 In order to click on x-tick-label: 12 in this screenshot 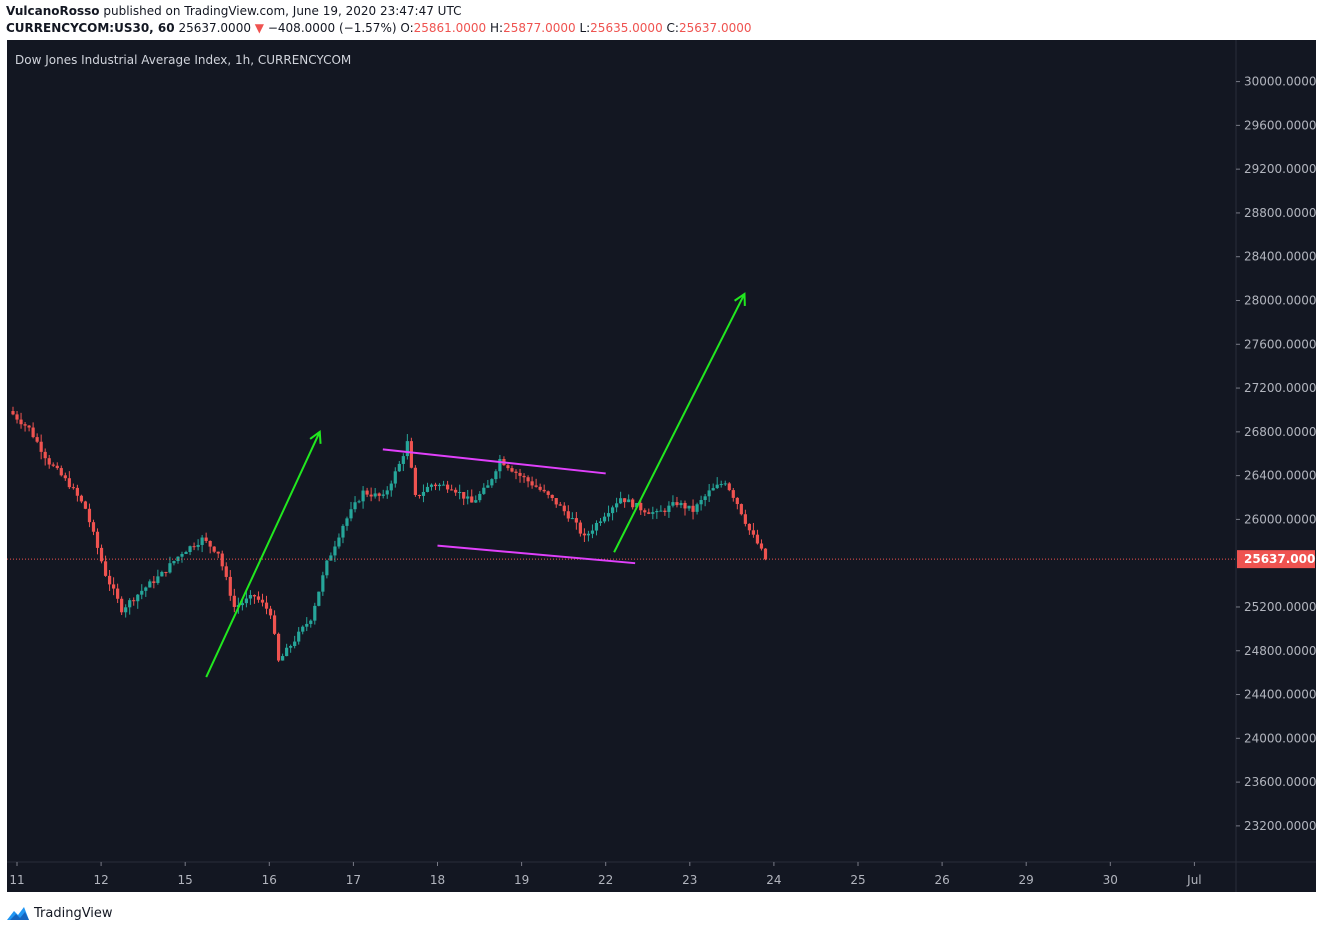, I will do `click(100, 880)`.